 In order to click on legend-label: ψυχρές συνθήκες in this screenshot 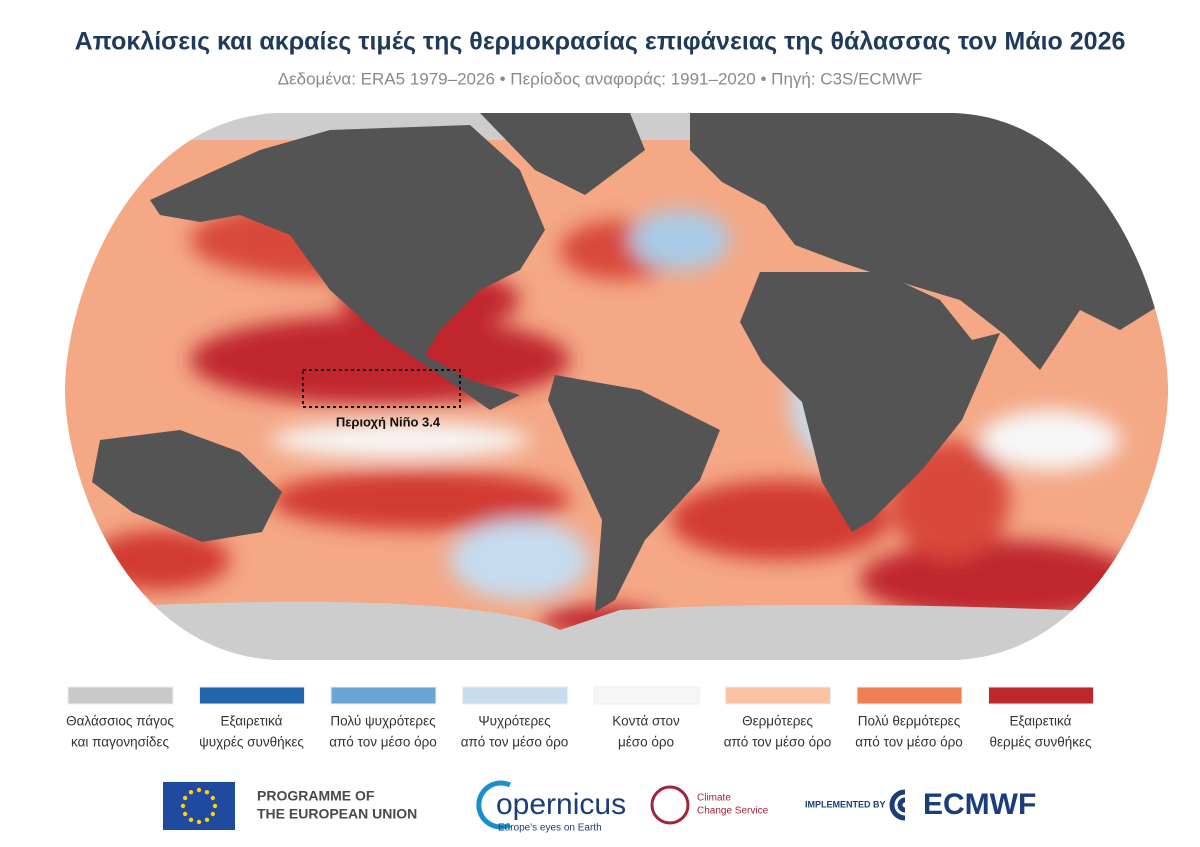, I will do `click(251, 742)`.